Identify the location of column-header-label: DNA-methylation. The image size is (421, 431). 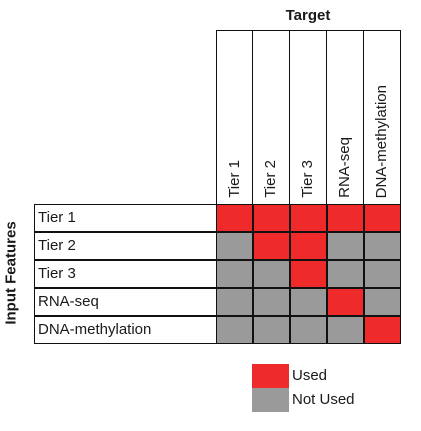
(381, 141).